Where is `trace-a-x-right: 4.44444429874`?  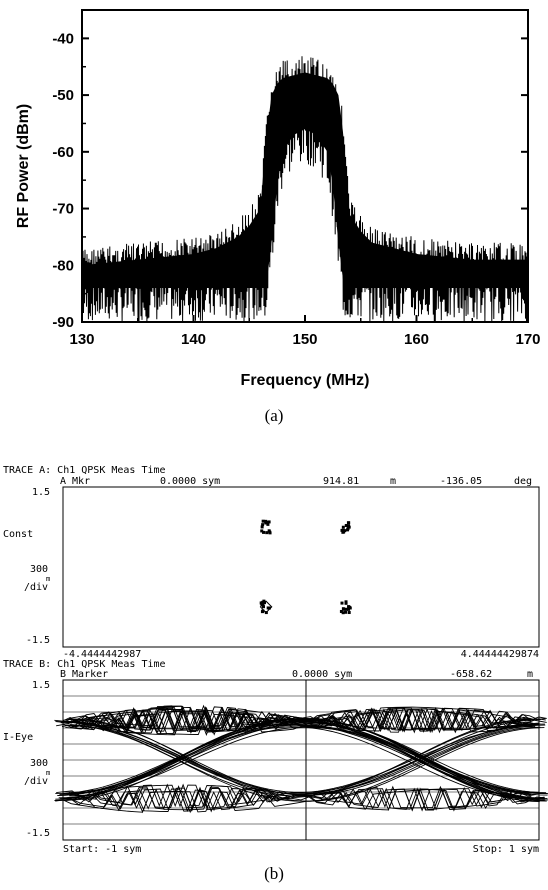 trace-a-x-right: 4.44444429874 is located at coordinates (500, 654).